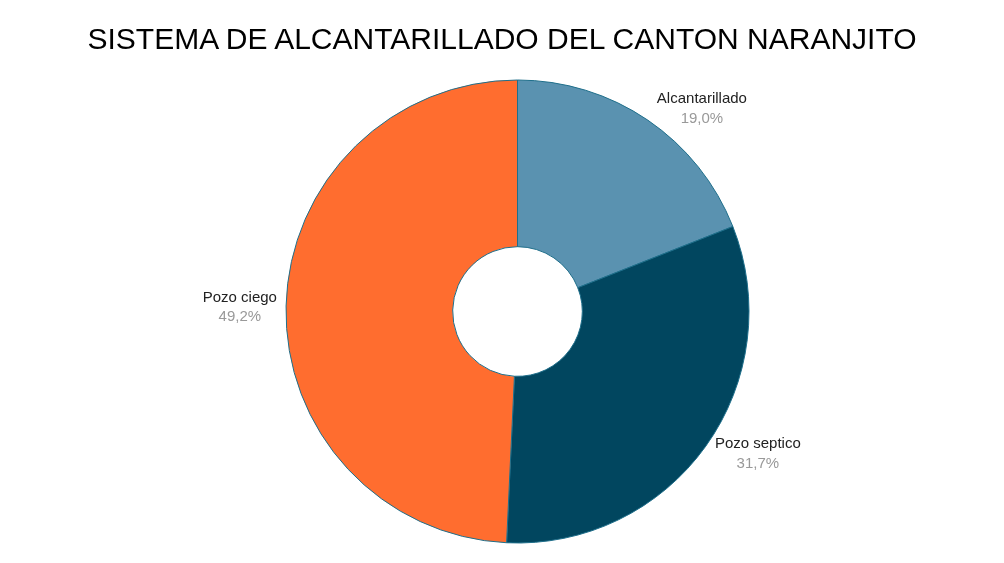  What do you see at coordinates (701, 98) in the screenshot?
I see `slice-label: Alcantarillado` at bounding box center [701, 98].